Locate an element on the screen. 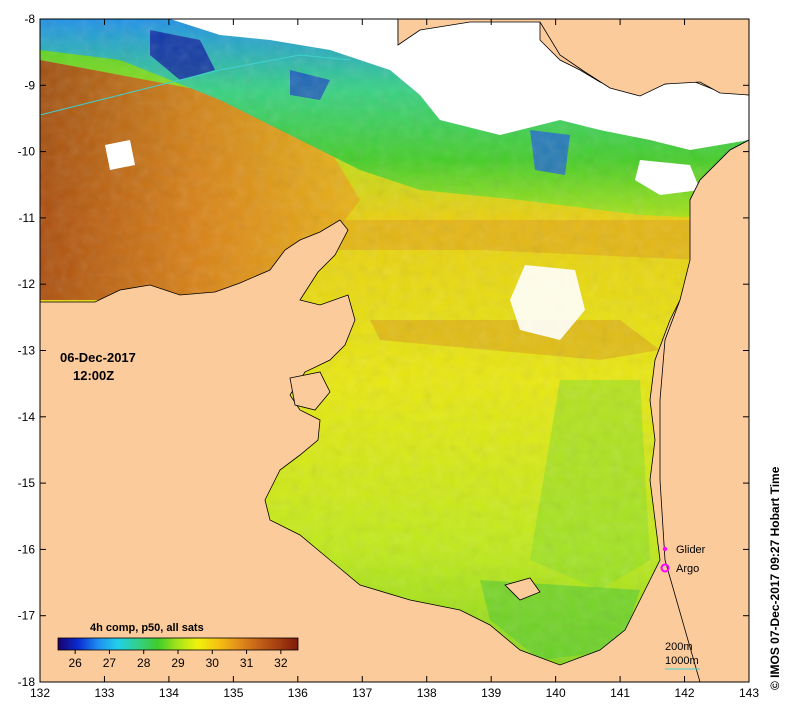 The image size is (791, 716). cloud-mask-gulf is located at coordinates (547, 302).